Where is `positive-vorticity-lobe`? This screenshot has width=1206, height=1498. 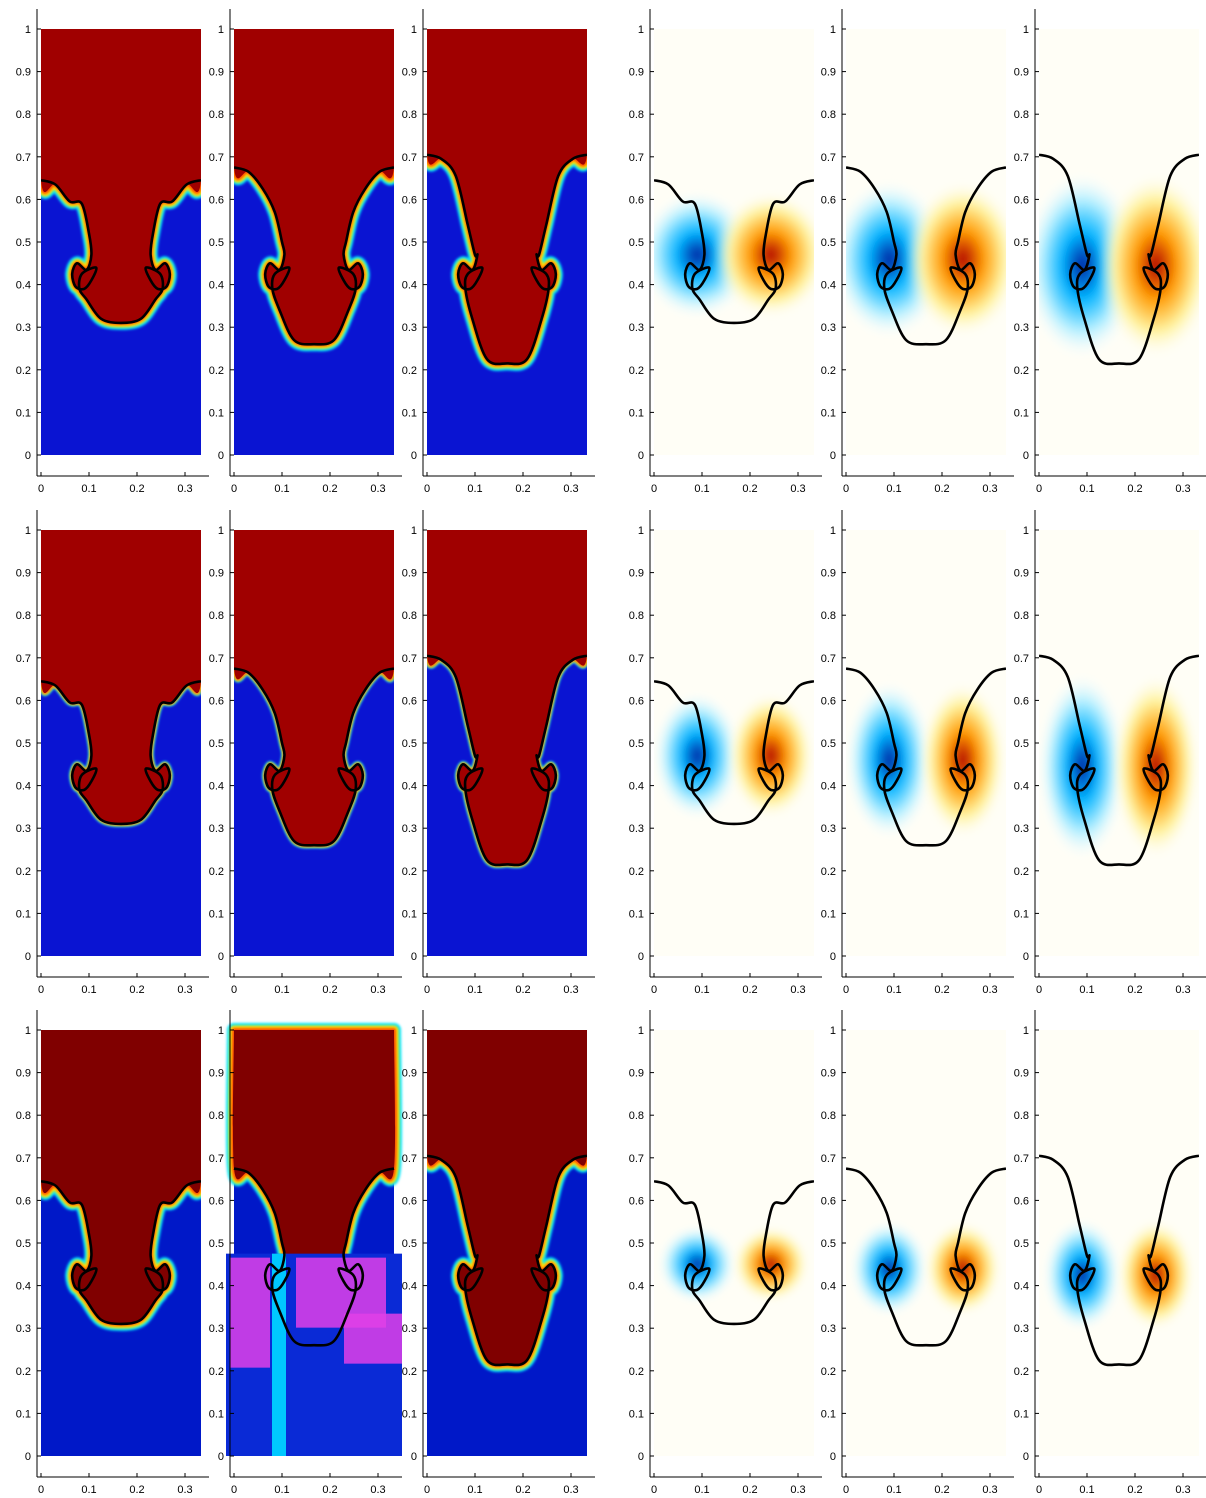 positive-vorticity-lobe is located at coordinates (770, 755).